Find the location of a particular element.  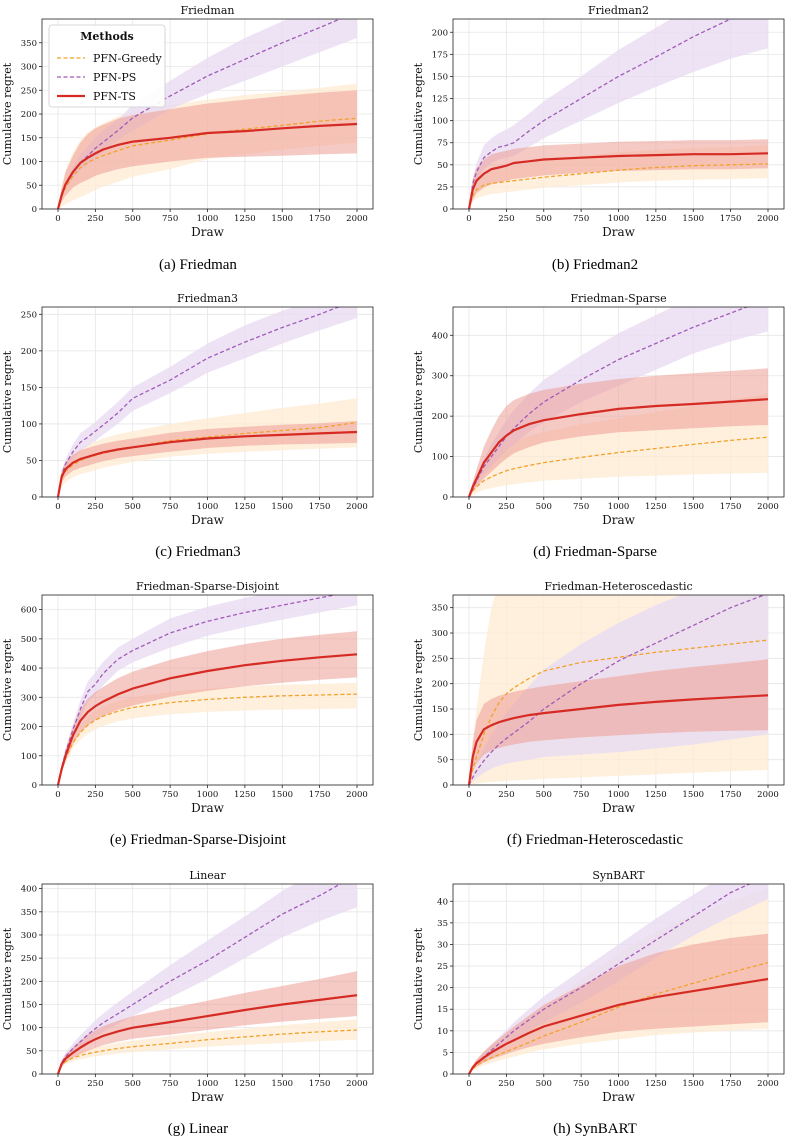

caption-a: (a) Friedman is located at coordinates (198, 265).